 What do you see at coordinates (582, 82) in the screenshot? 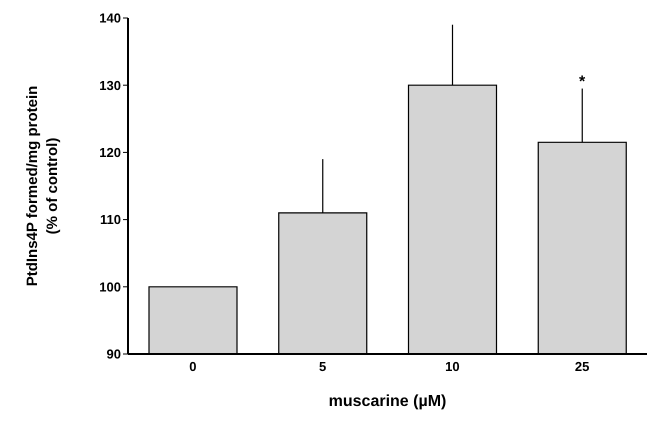
I see `annotation: *` at bounding box center [582, 82].